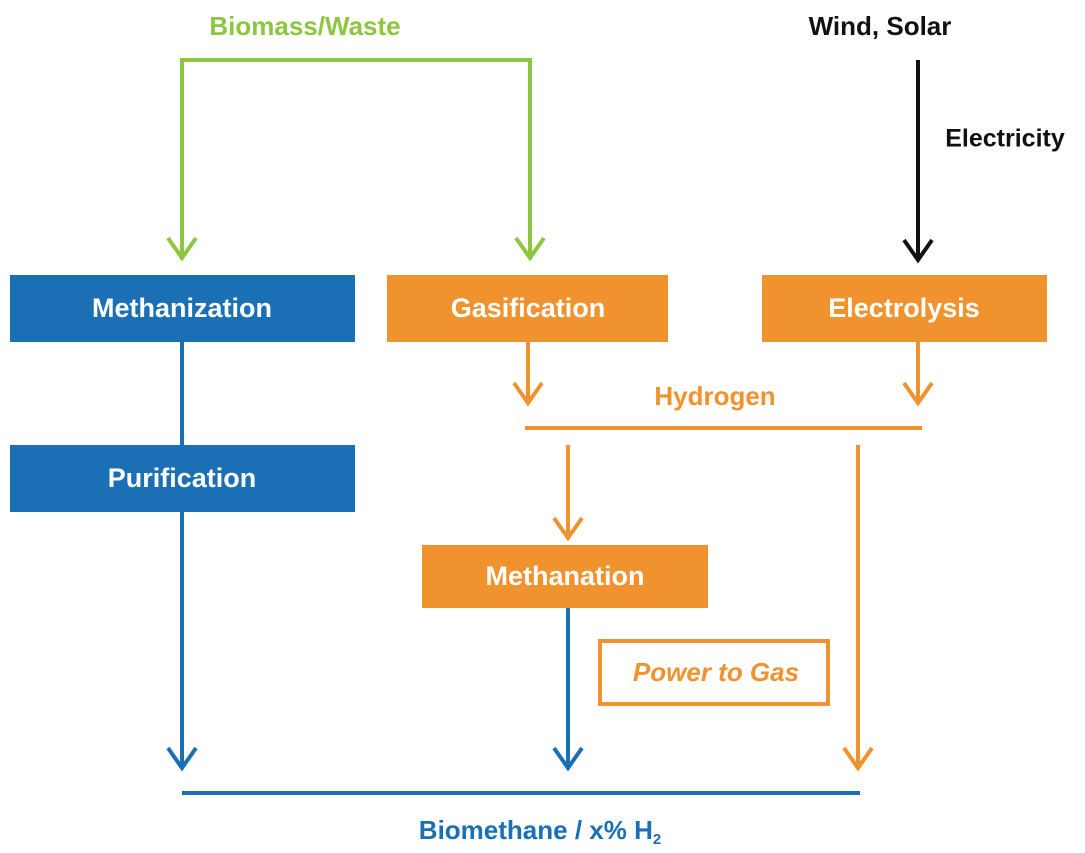 The image size is (1085, 853). I want to click on node-label: Gasification, so click(528, 308).